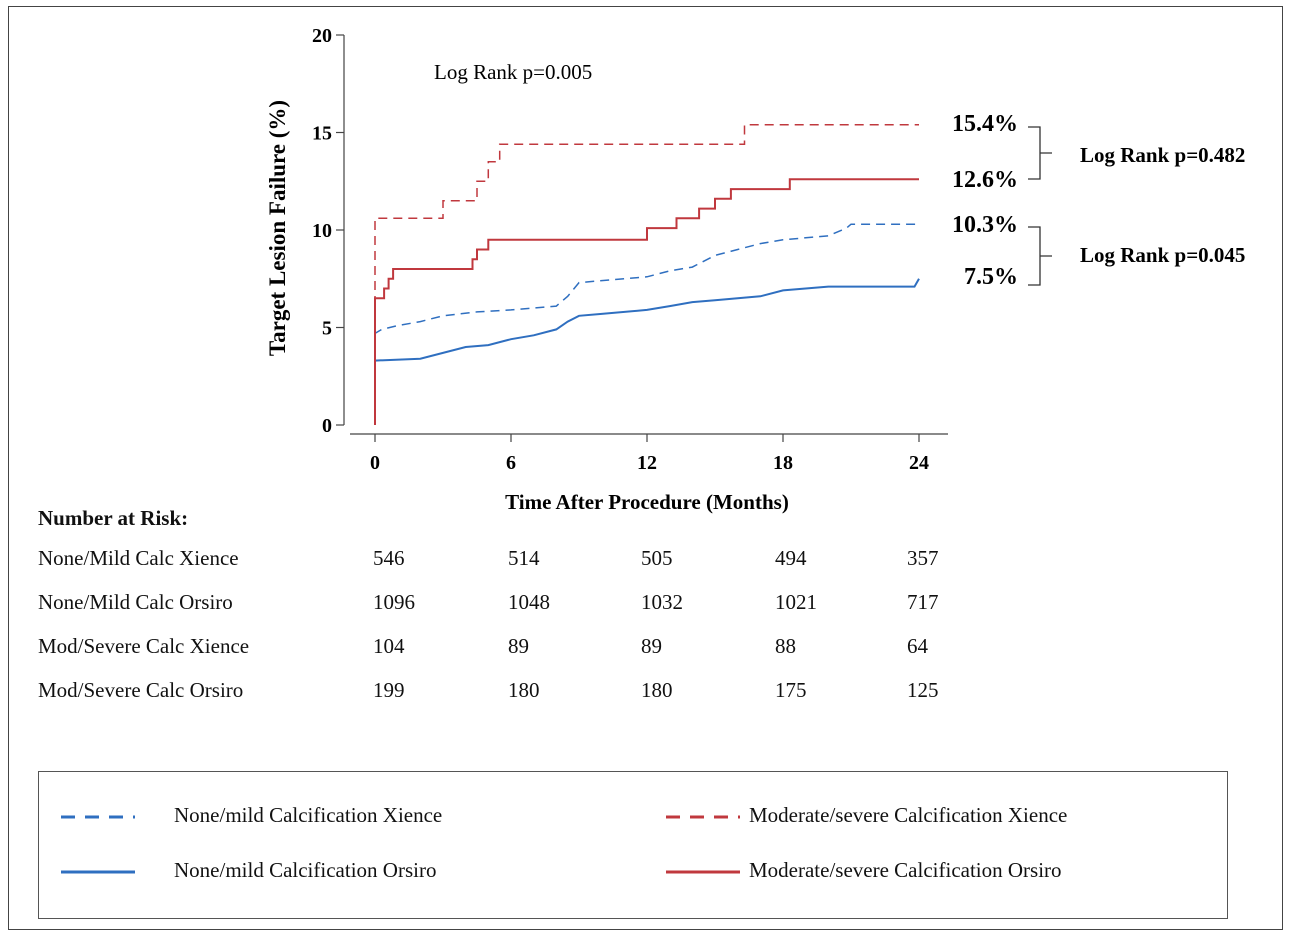  Describe the element at coordinates (322, 231) in the screenshot. I see `y-tick-label: 10` at that location.